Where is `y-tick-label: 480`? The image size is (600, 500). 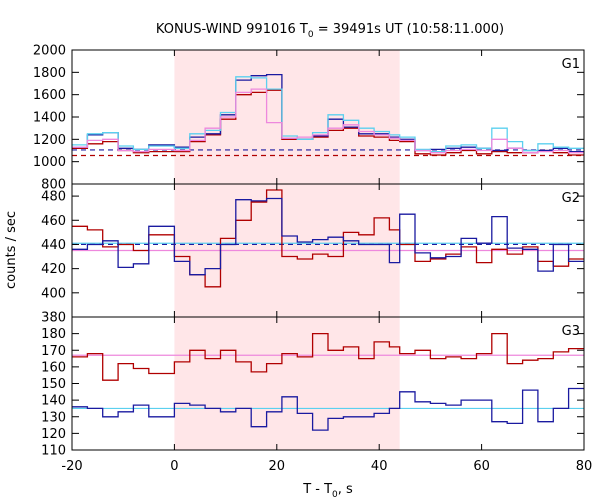 y-tick-label: 480 is located at coordinates (53, 197).